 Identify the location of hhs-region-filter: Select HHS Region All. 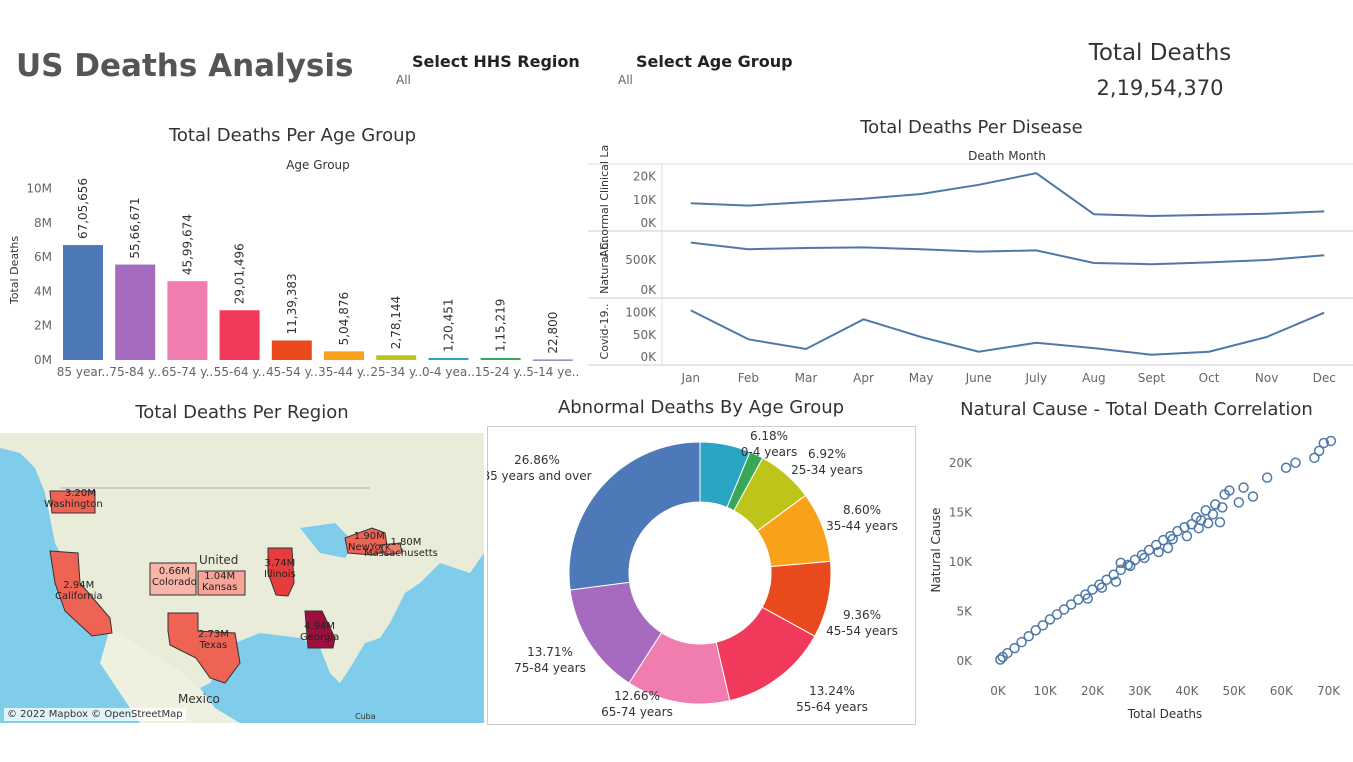
(488, 69).